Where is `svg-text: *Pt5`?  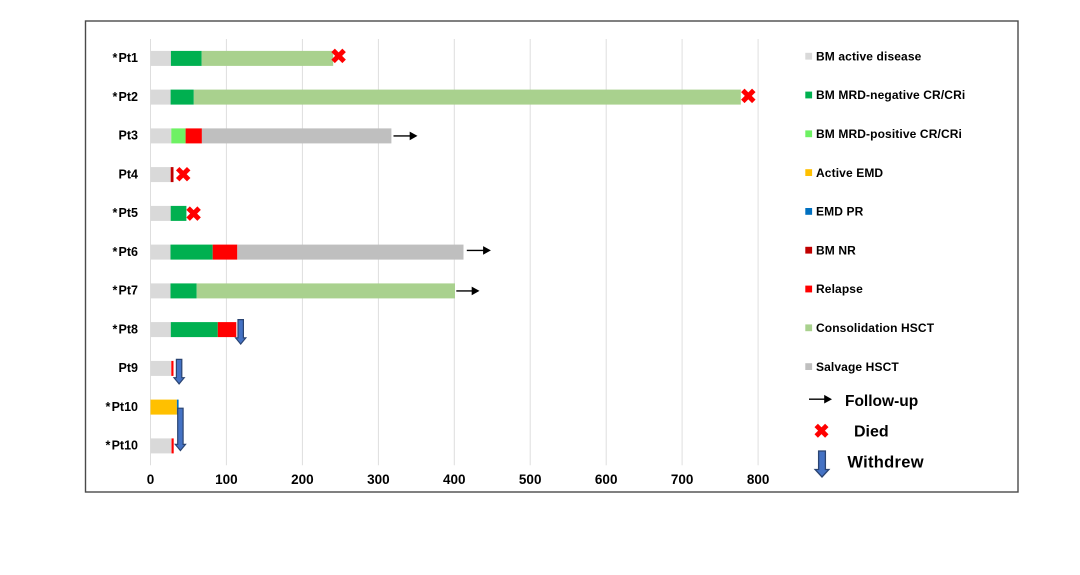
svg-text: *Pt5 is located at coordinates (125, 213).